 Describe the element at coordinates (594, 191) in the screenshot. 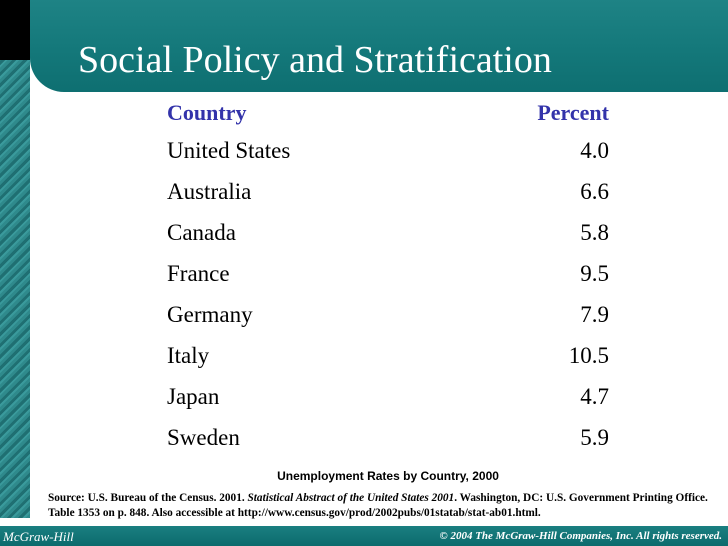

I see `percent-cell: 6.6` at that location.